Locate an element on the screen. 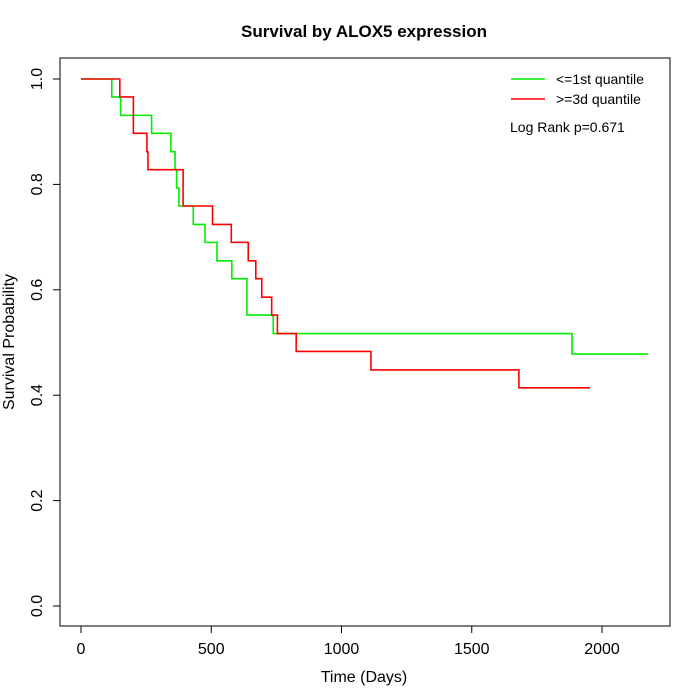 The height and width of the screenshot is (700, 700). chart-title: Survival by ALOX5 expression is located at coordinates (364, 31).